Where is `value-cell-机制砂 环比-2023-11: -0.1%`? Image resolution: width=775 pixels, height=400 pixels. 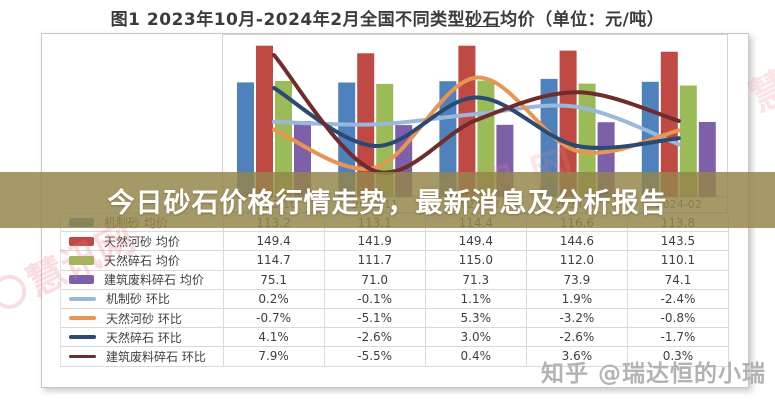
value-cell-机制砂 环比-2023-11: -0.1% is located at coordinates (374, 298).